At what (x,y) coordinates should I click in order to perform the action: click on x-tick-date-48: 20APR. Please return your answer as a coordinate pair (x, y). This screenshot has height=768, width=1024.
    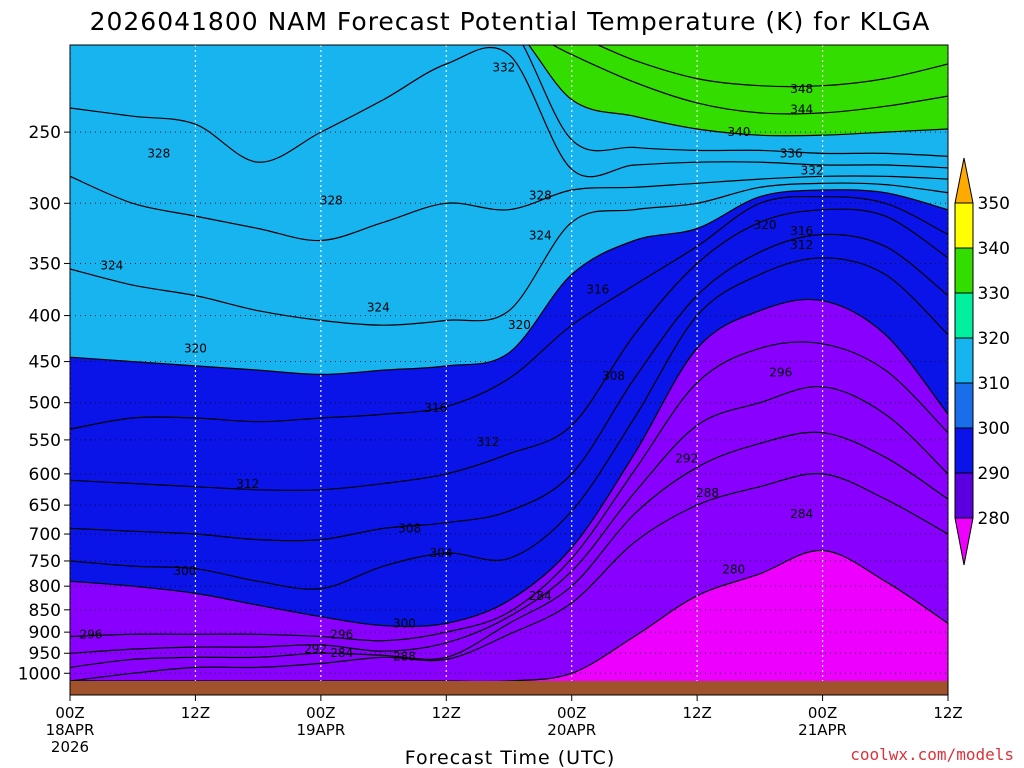
    Looking at the image, I should click on (571, 730).